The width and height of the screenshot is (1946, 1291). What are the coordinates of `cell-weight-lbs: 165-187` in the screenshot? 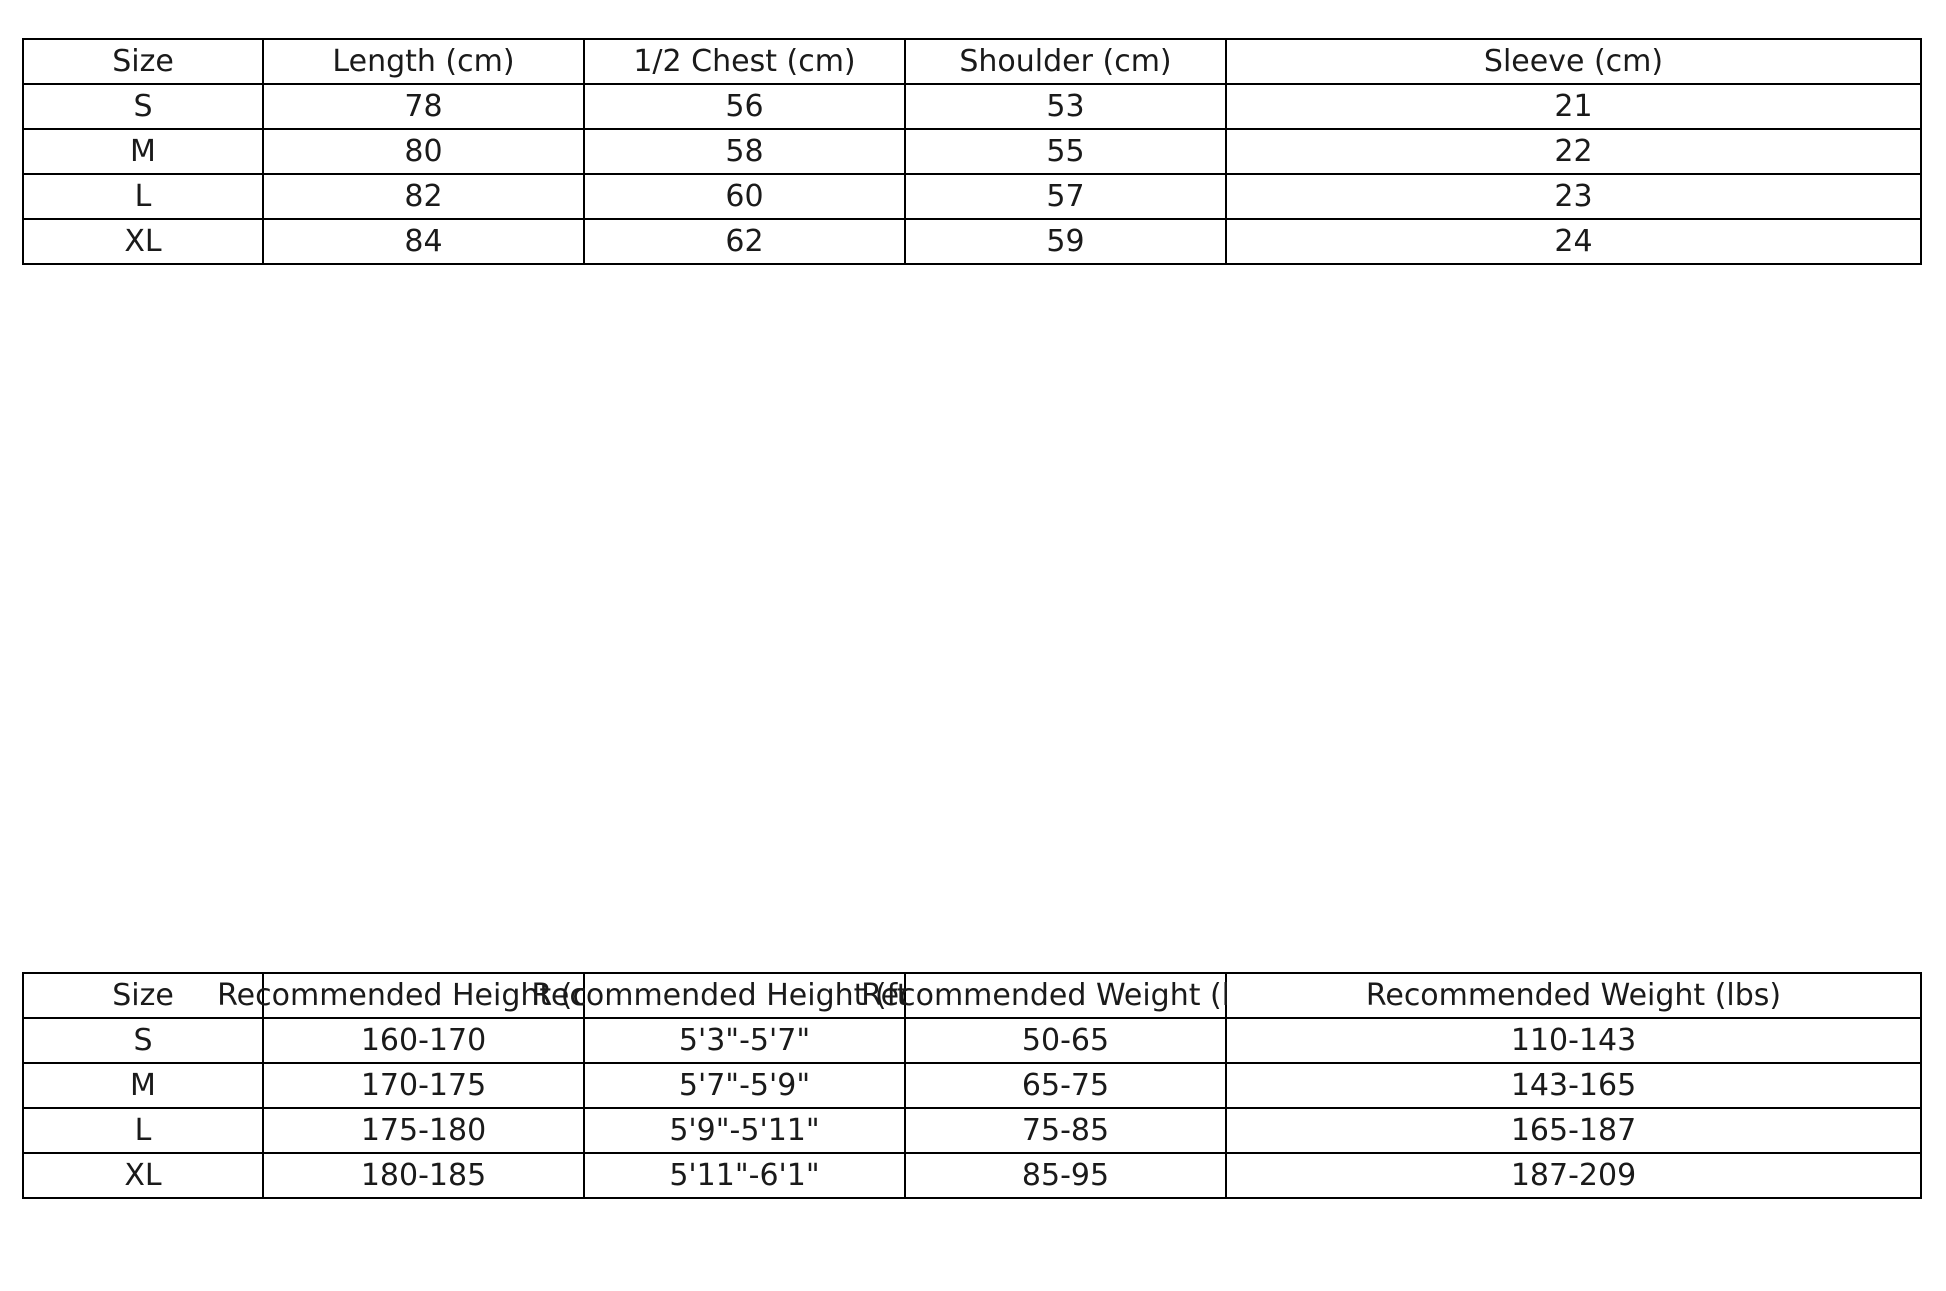 It's located at (1573, 1130).